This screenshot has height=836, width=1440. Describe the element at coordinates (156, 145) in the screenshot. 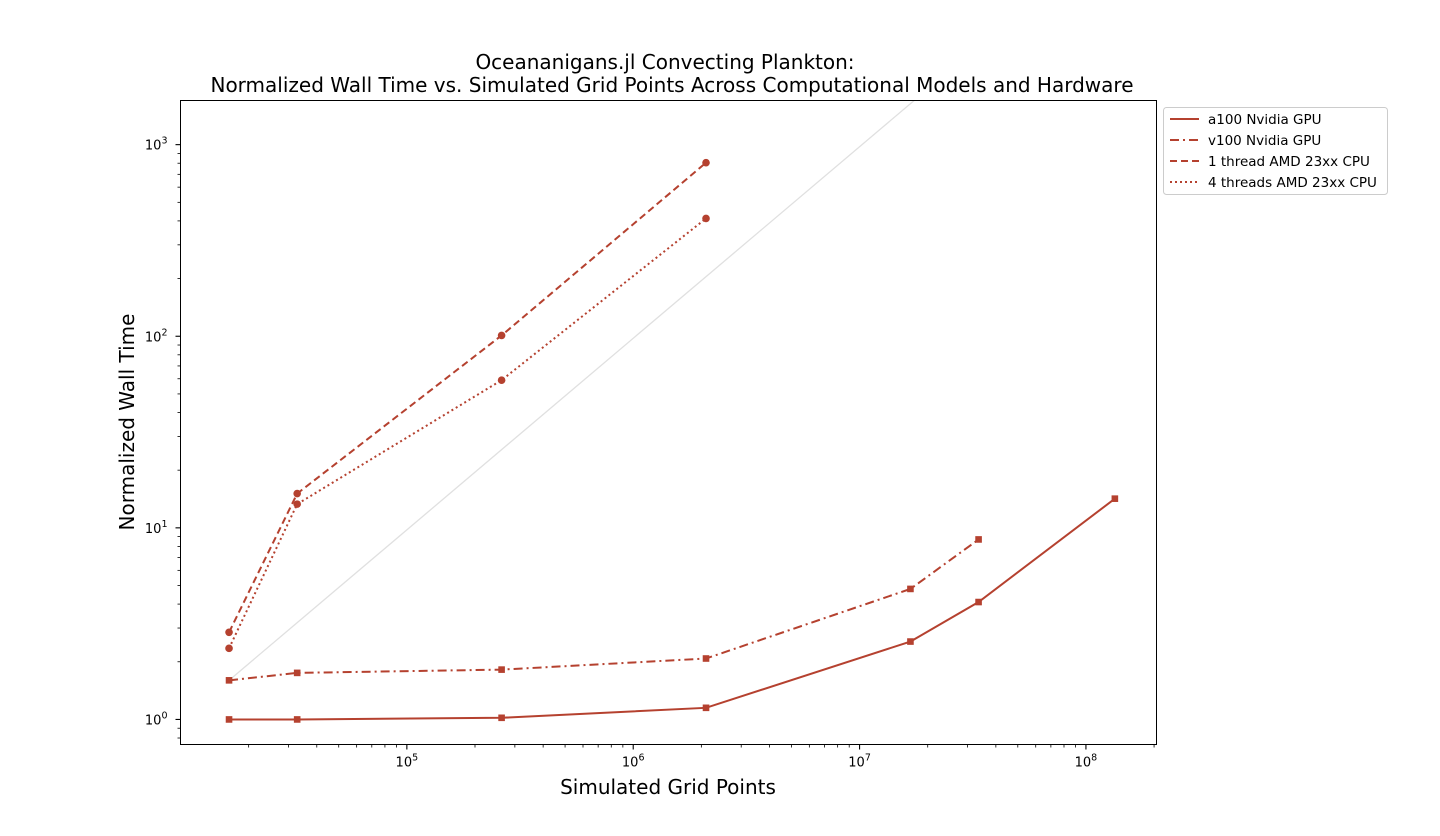

I see `y-tick-label: 10³` at that location.